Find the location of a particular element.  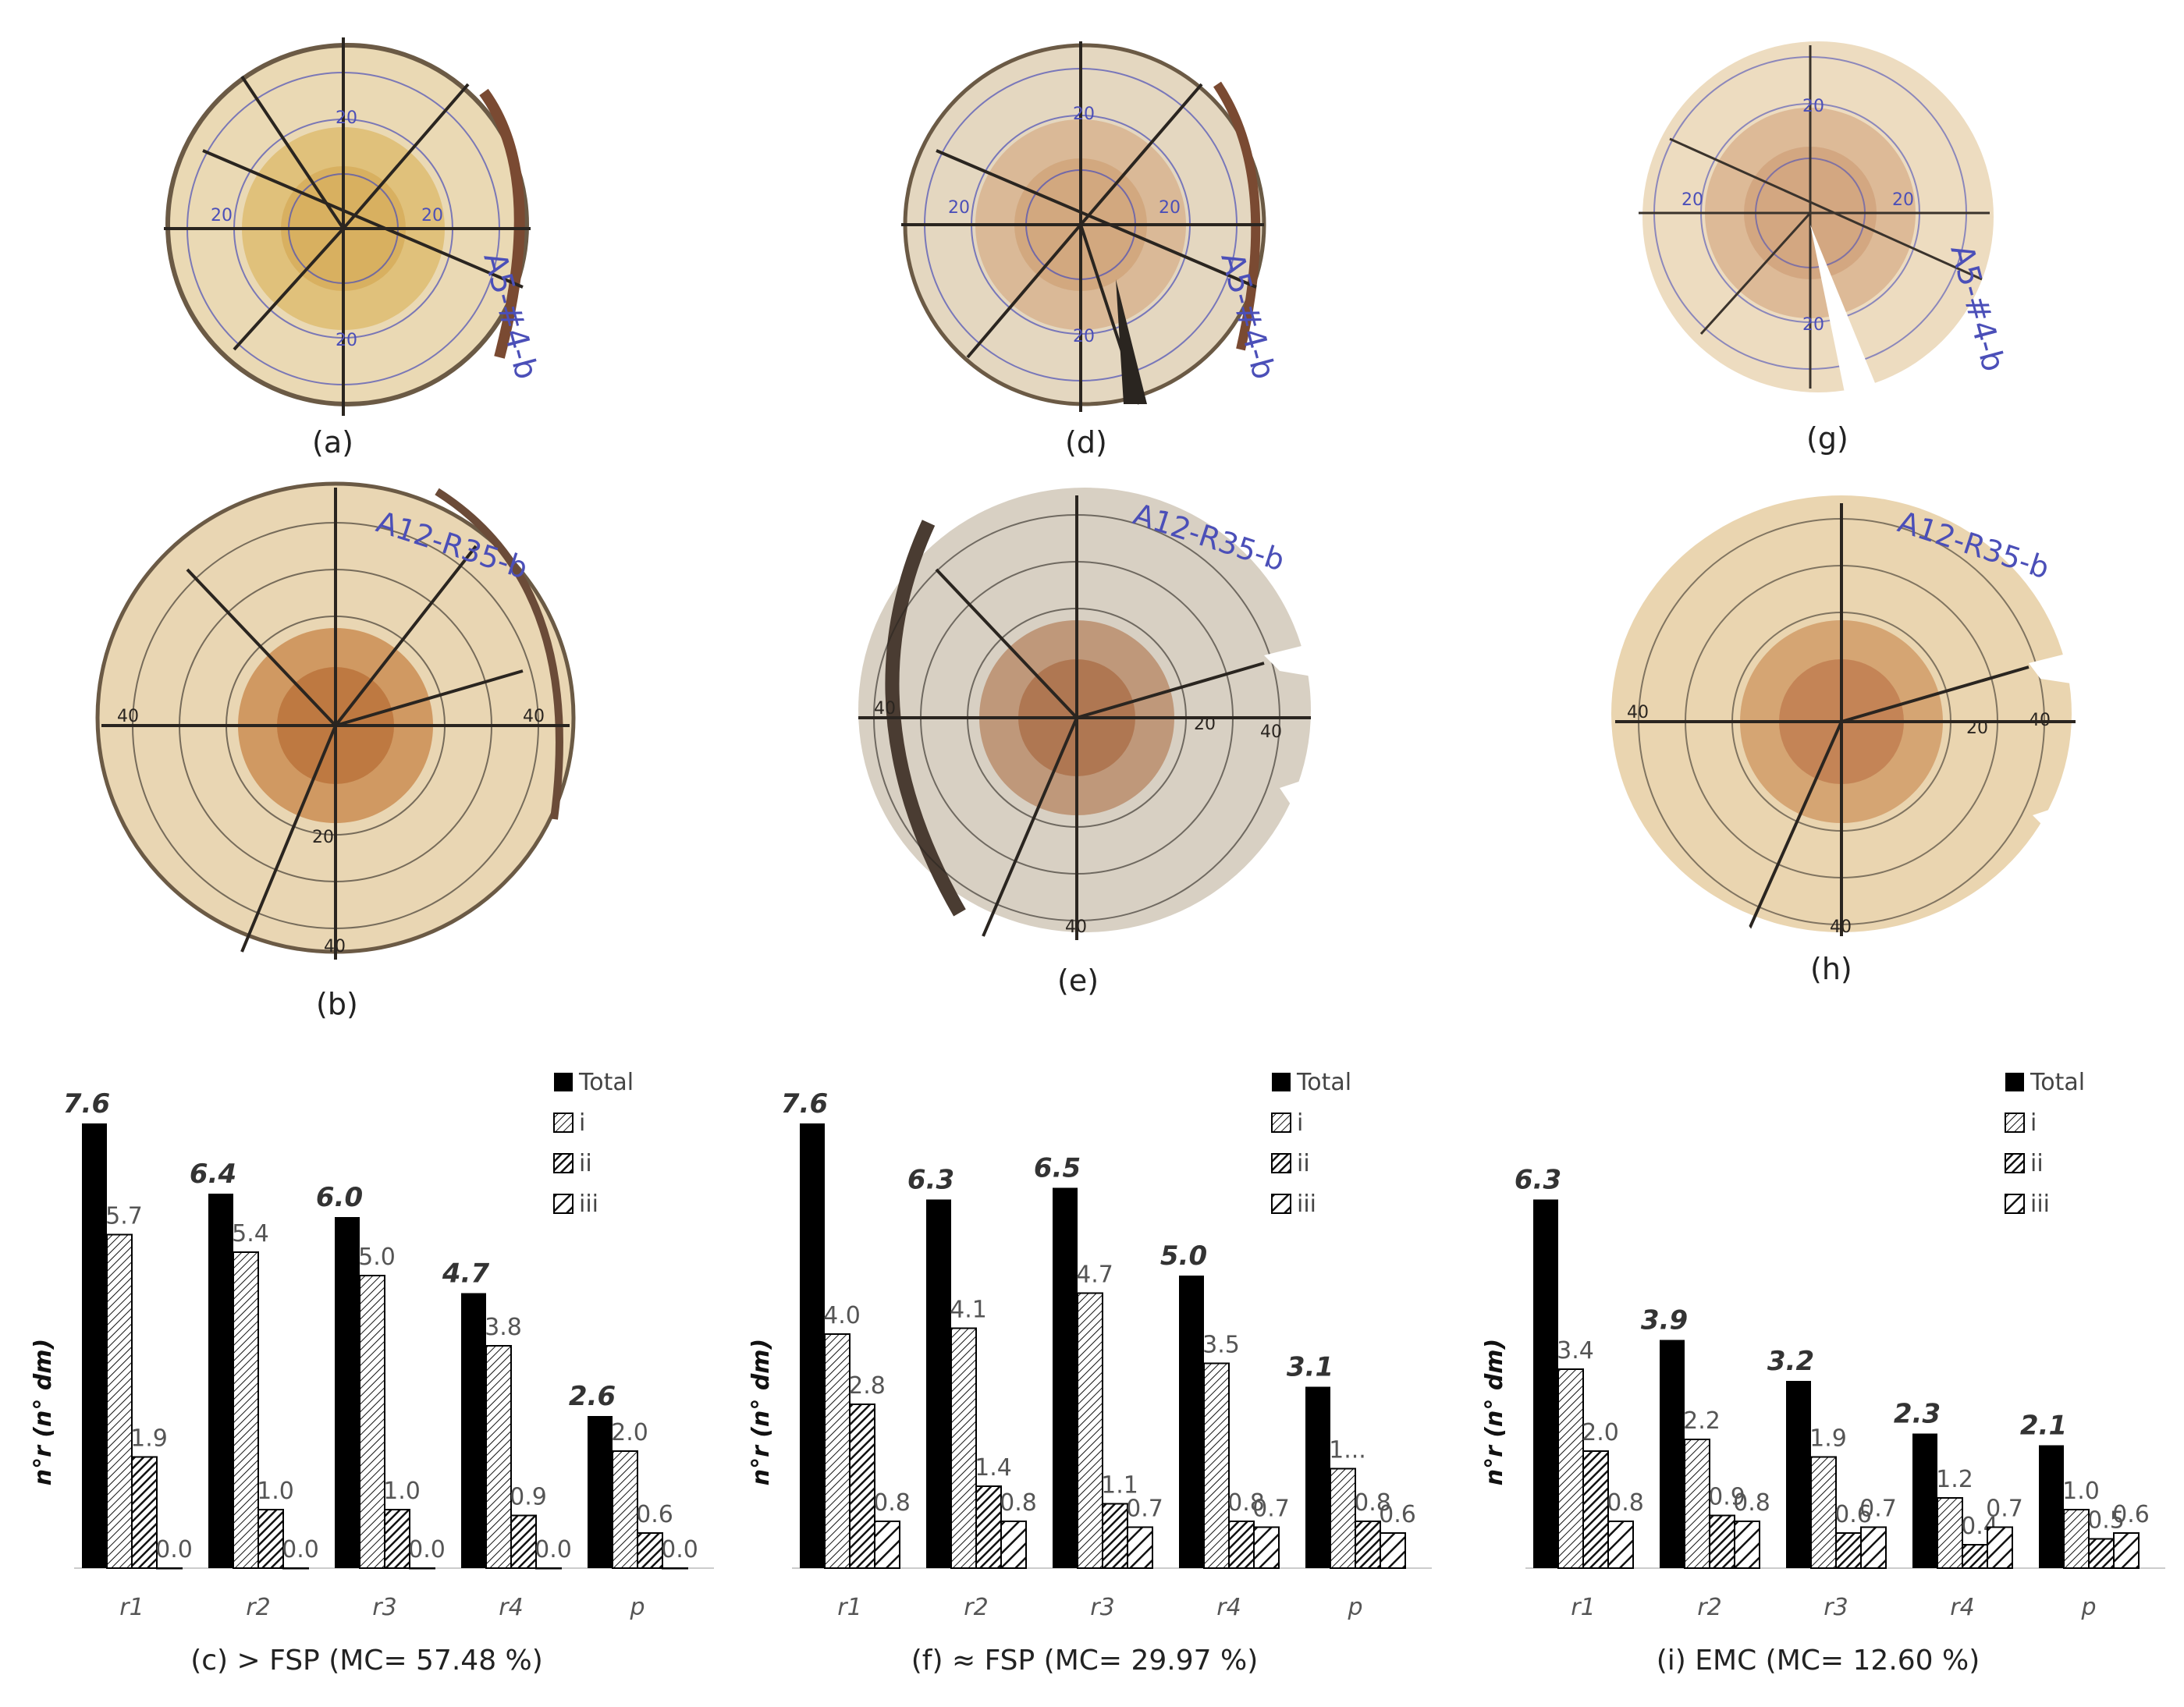

data-label-p-Total: 2.6 is located at coordinates (593, 1396).